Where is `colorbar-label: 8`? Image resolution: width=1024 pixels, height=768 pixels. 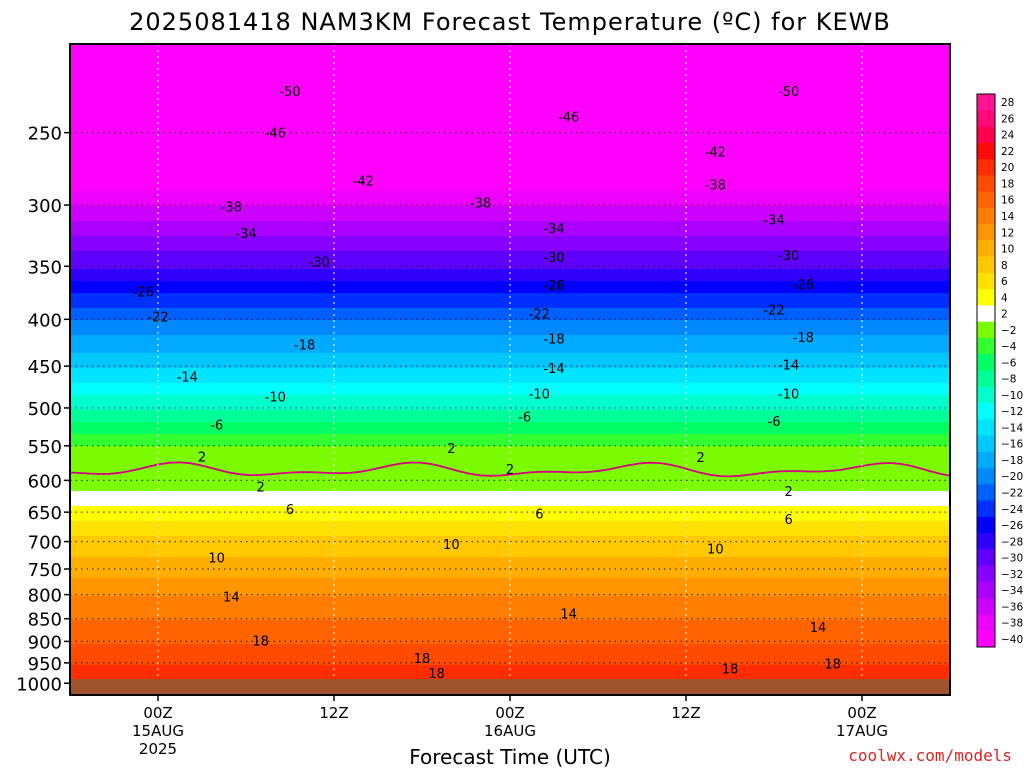 colorbar-label: 8 is located at coordinates (1004, 266).